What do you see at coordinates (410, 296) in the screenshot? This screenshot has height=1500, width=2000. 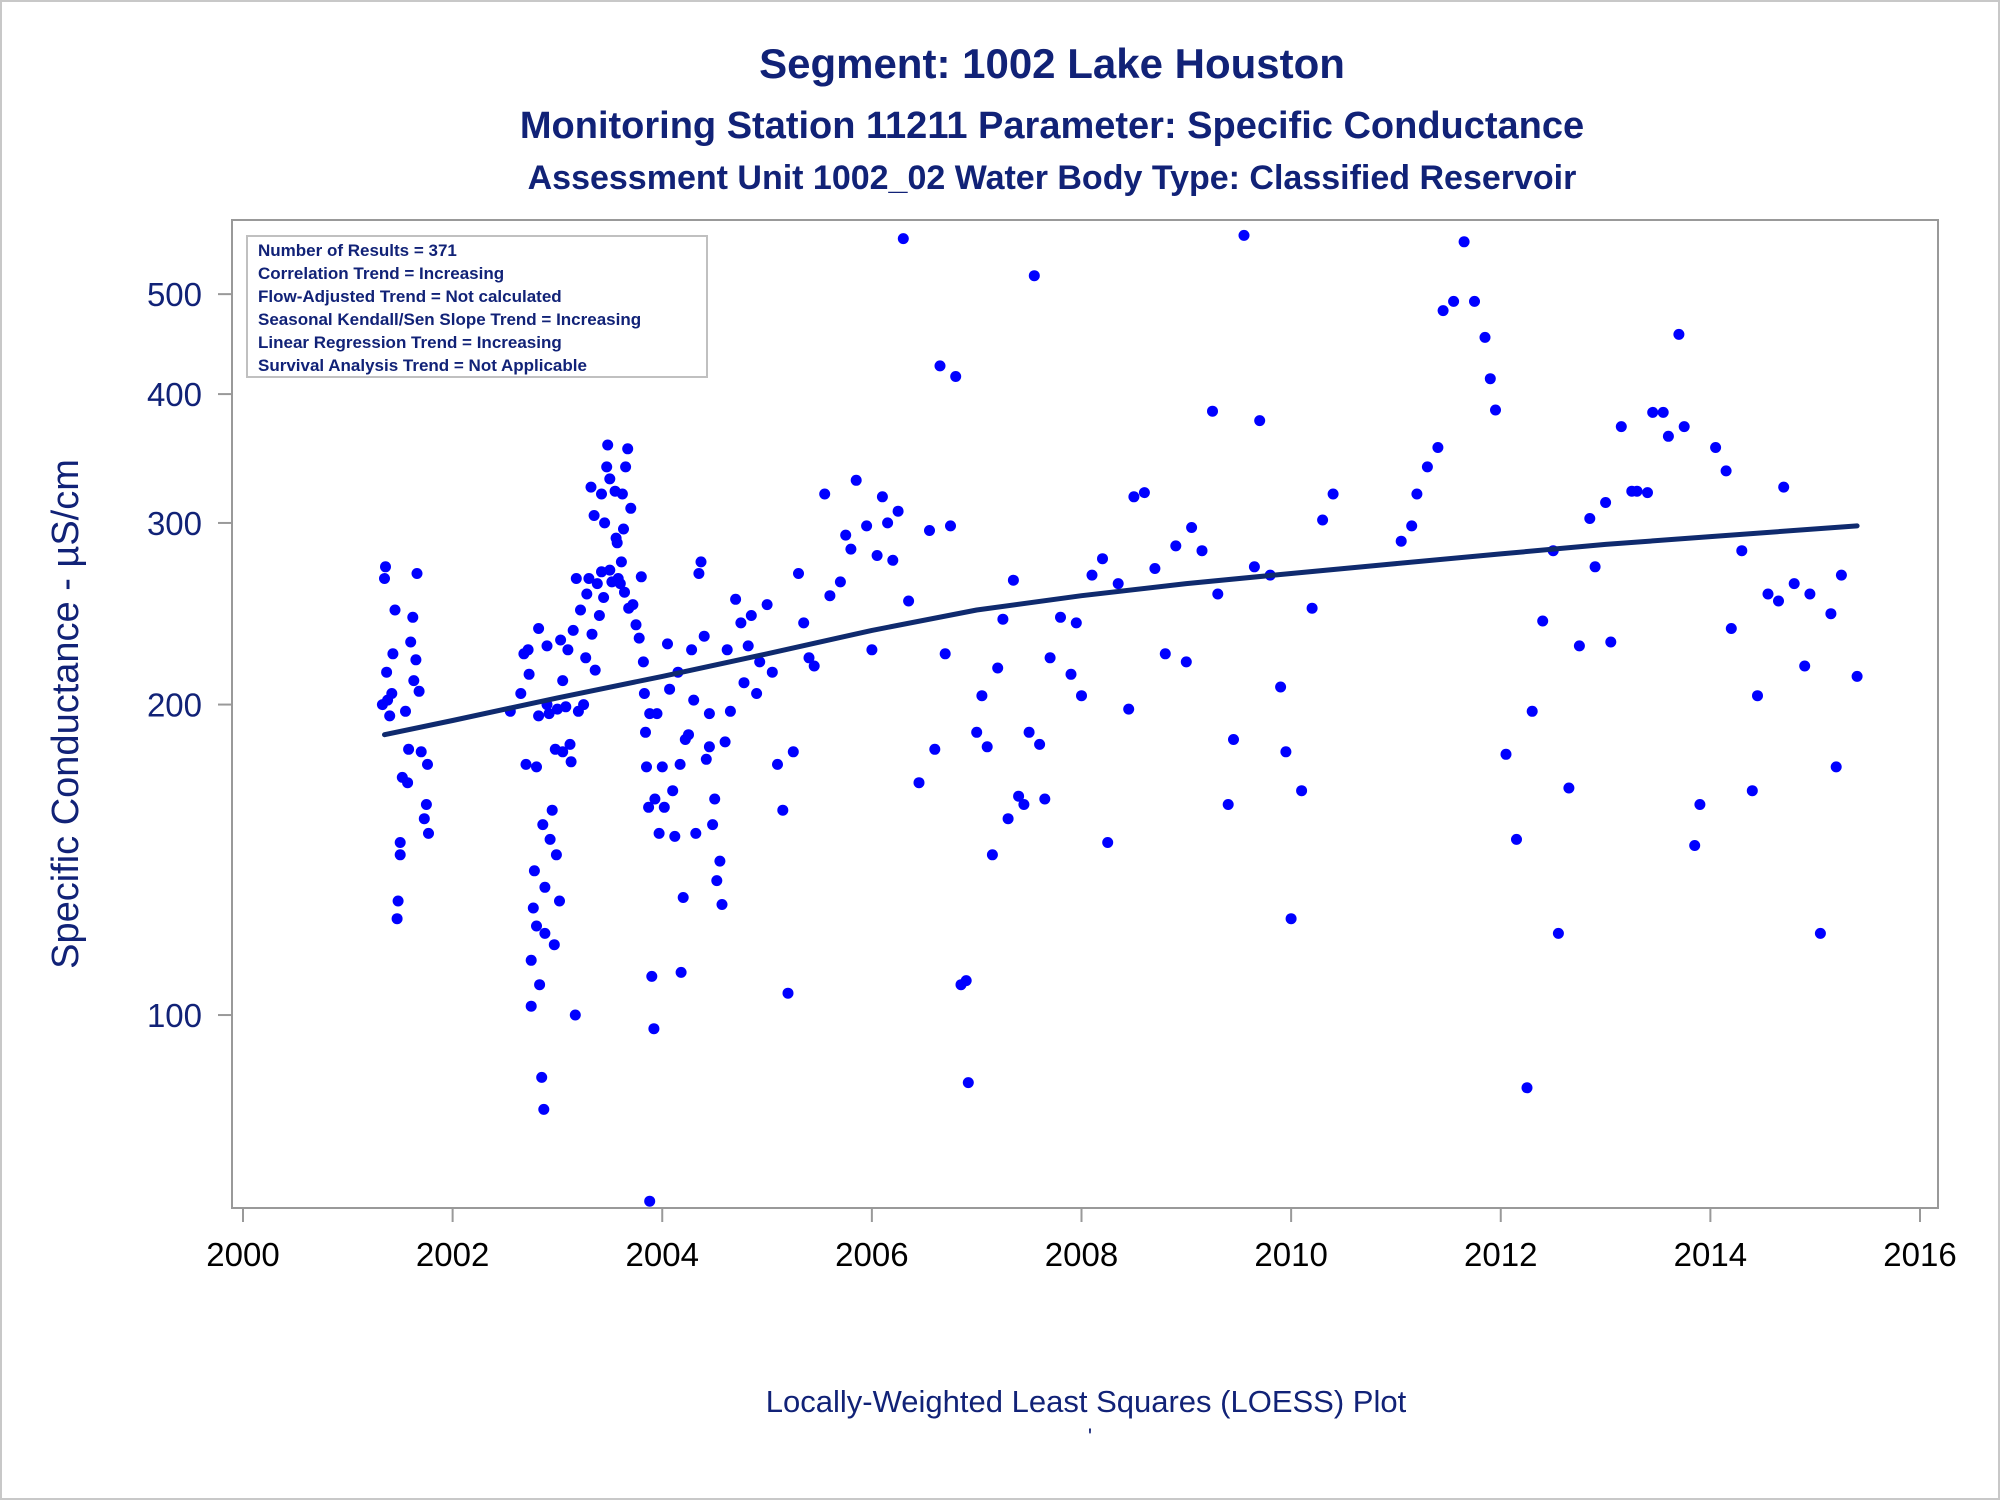 I see `stat-line-3: Flow-Adjusted Trend = Not calculated` at bounding box center [410, 296].